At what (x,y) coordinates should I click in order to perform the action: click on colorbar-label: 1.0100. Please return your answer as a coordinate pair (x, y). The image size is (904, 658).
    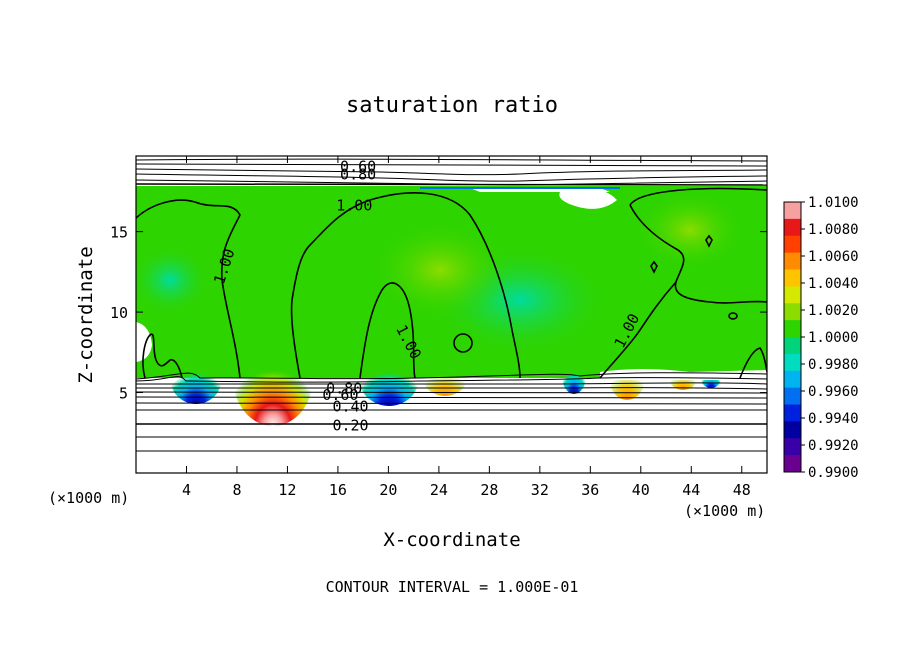
    Looking at the image, I should click on (833, 203).